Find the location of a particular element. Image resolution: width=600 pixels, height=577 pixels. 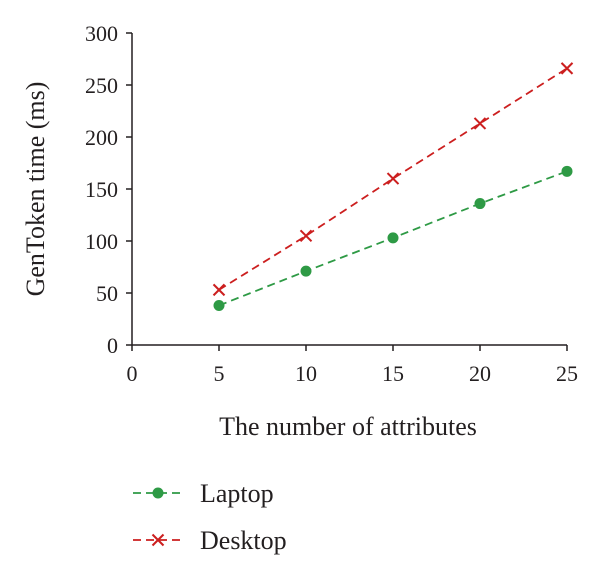

legend-marker-desktop is located at coordinates (158, 540).